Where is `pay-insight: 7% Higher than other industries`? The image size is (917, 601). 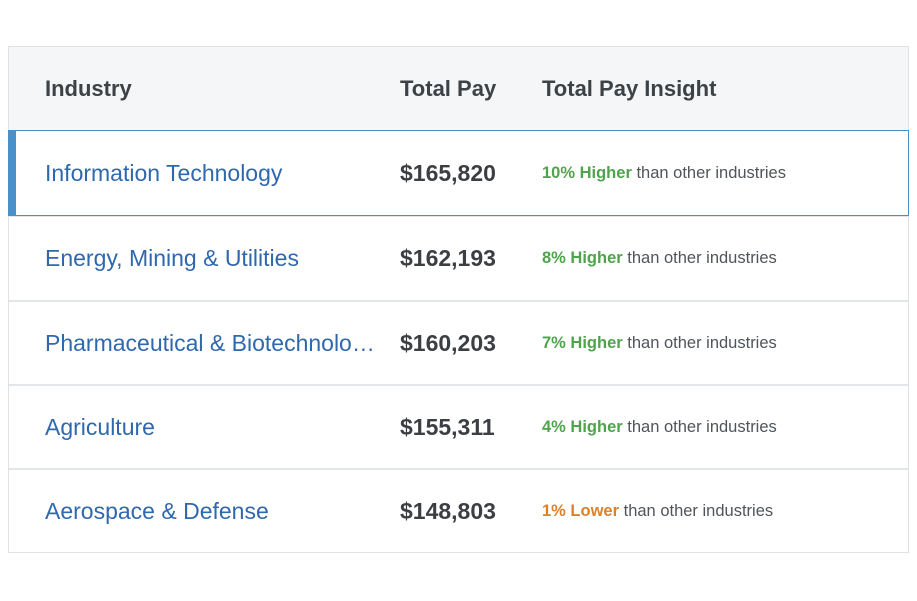
pay-insight: 7% Higher than other industries is located at coordinates (722, 343).